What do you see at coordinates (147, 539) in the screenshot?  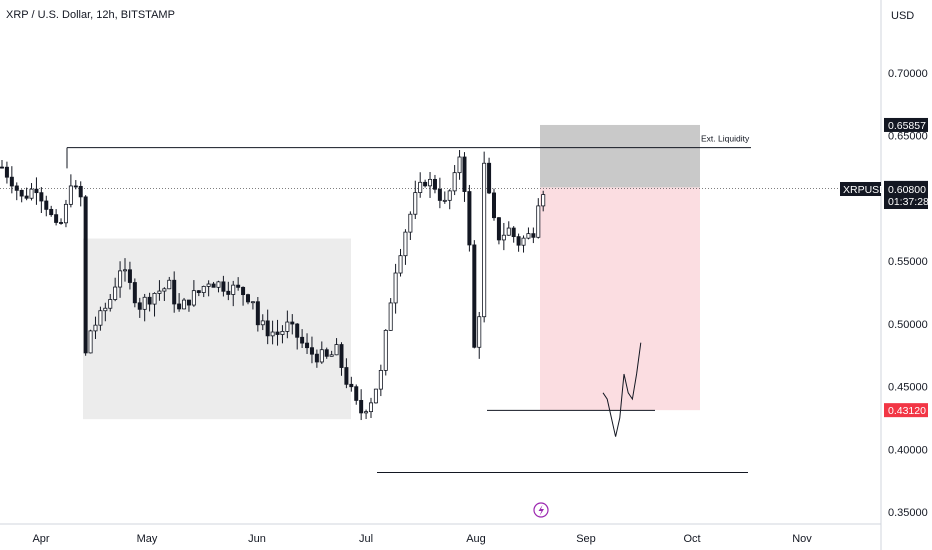 I see `time-tick-label: May` at bounding box center [147, 539].